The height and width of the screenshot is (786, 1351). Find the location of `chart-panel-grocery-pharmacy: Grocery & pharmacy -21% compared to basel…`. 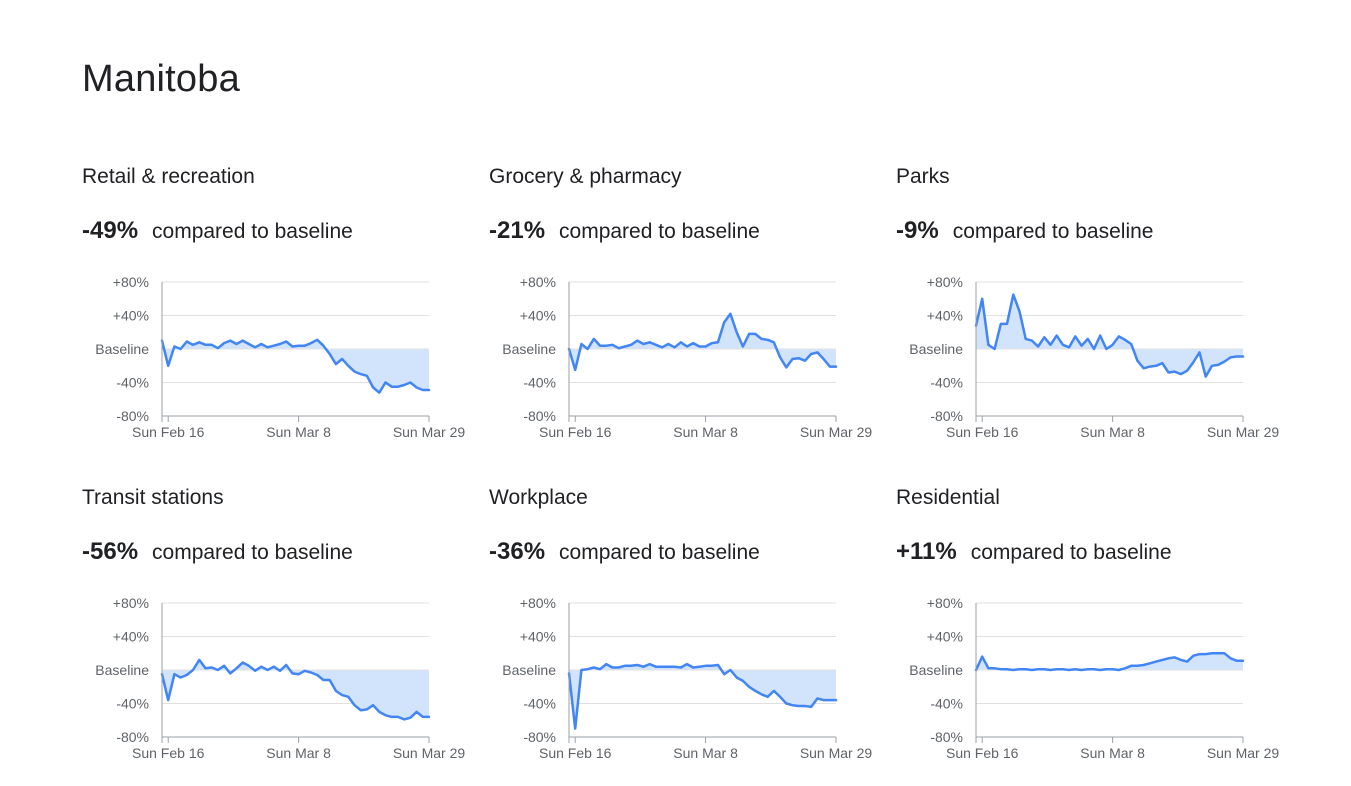

chart-panel-grocery-pharmacy: Grocery & pharmacy -21% compared to basel… is located at coordinates (689, 315).